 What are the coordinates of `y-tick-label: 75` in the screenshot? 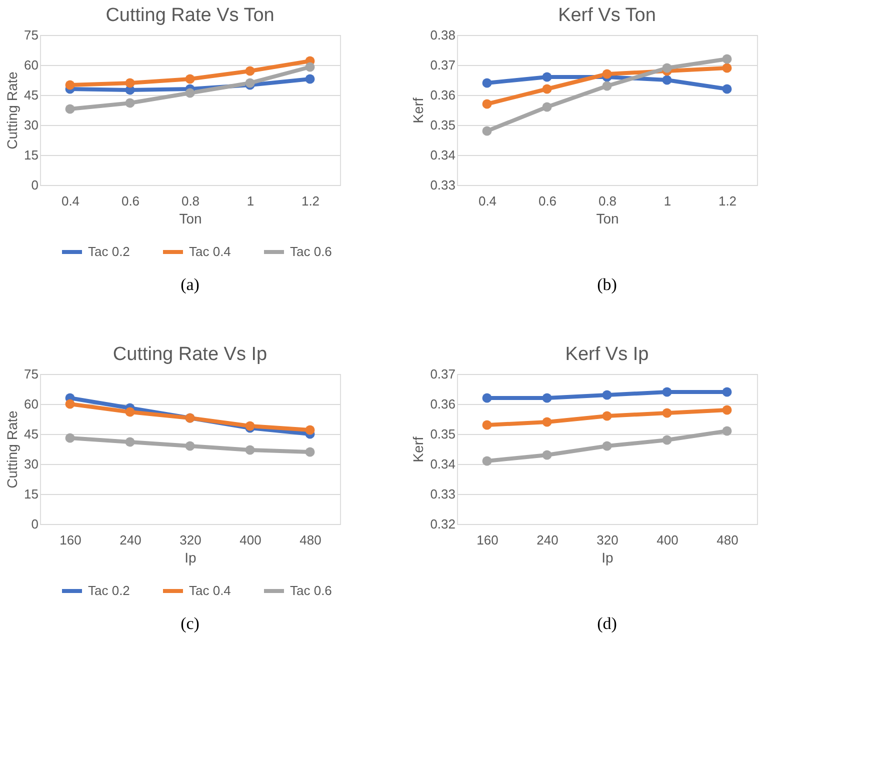 It's located at (31, 374).